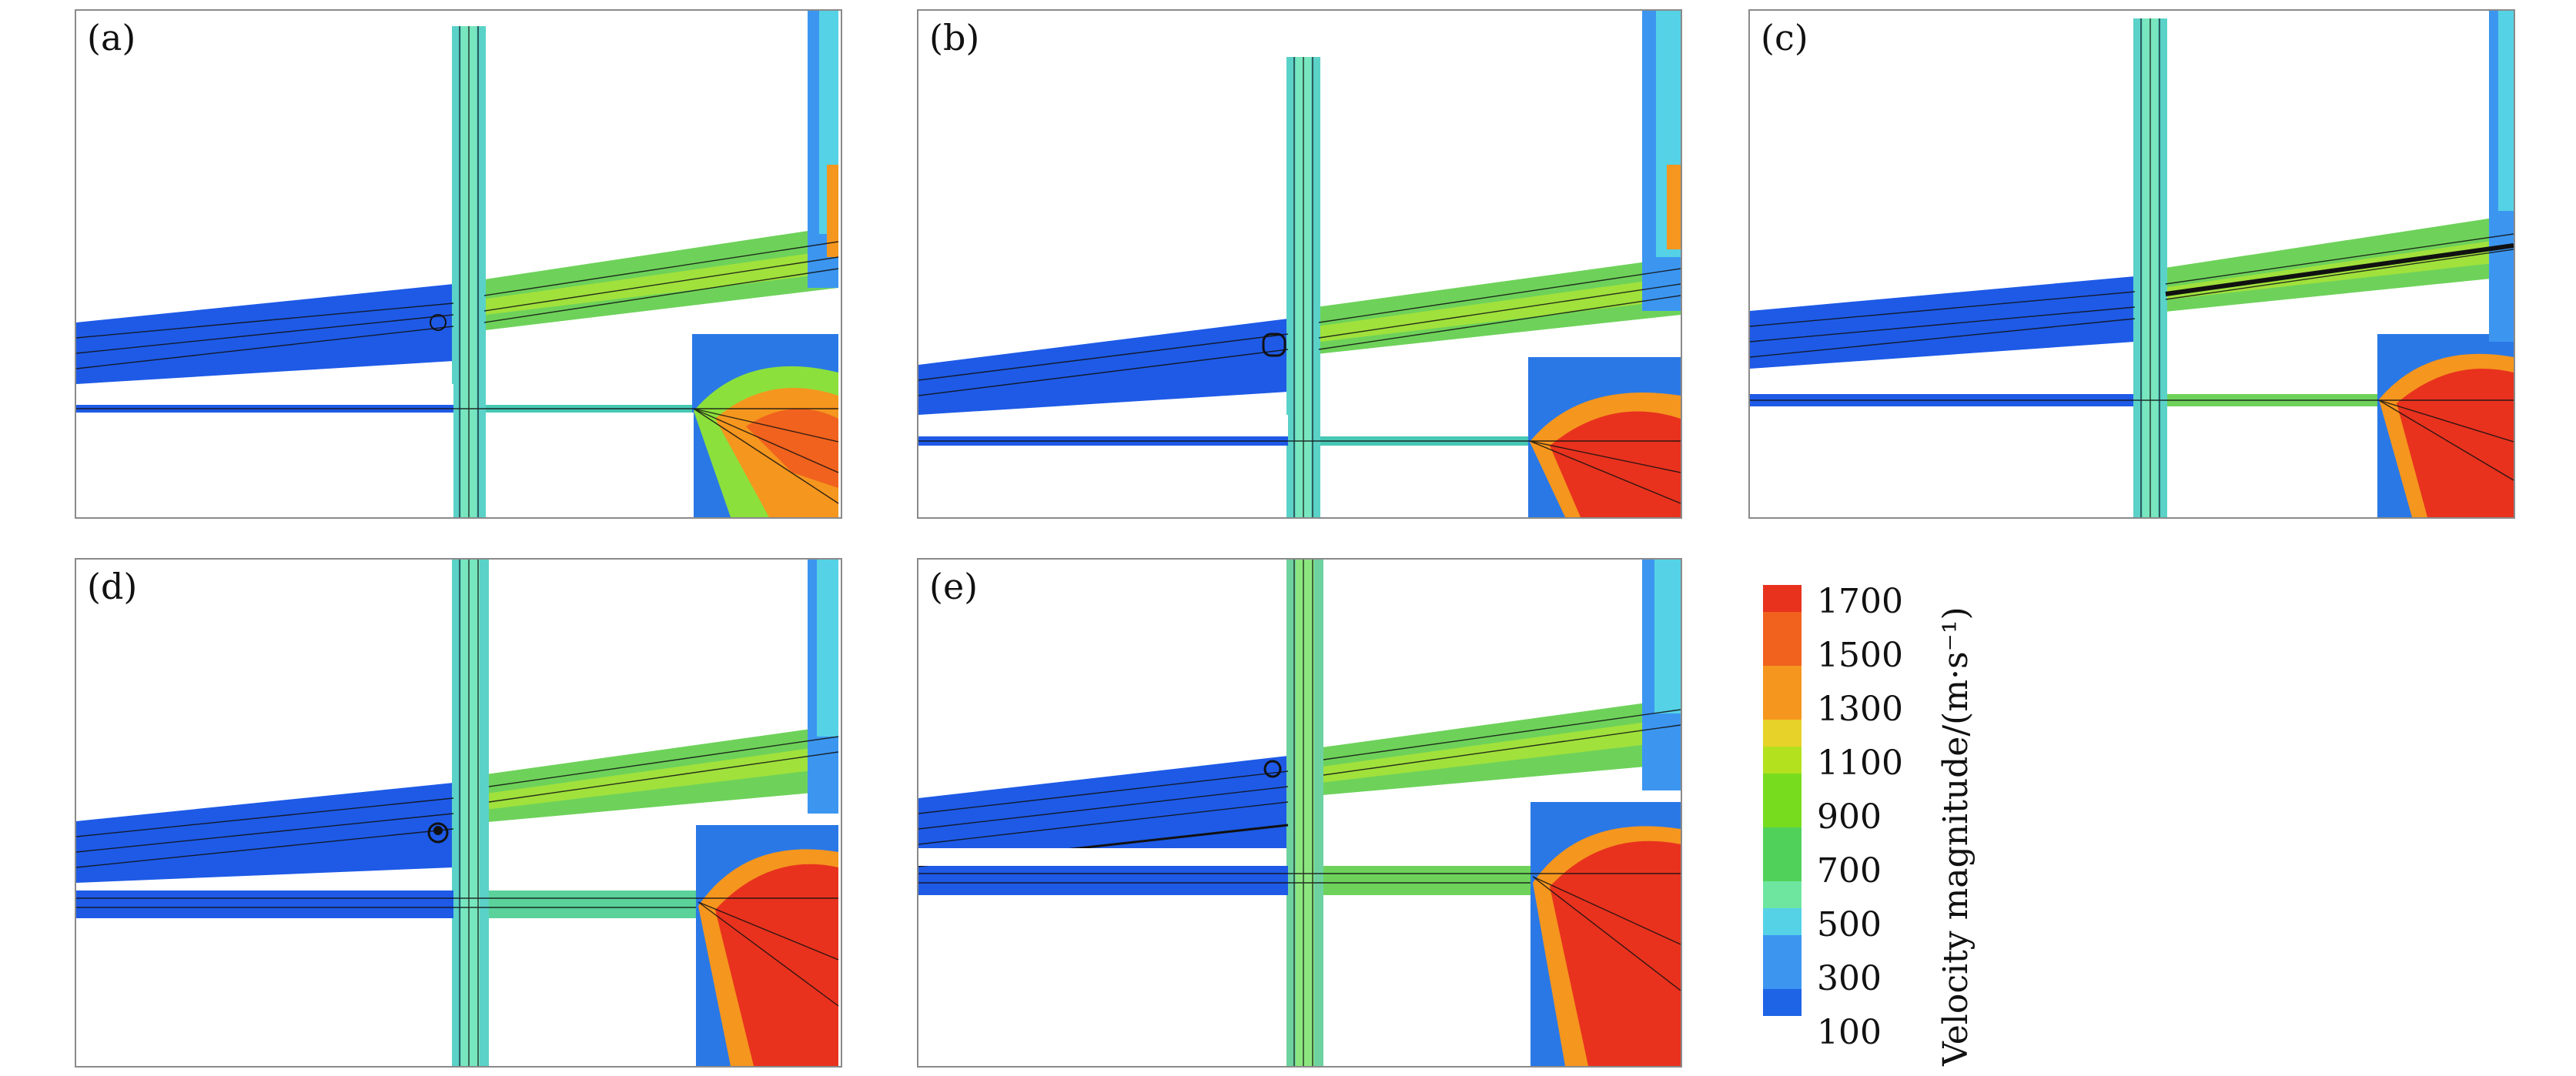  What do you see at coordinates (954, 38) in the screenshot?
I see `panel-label: (b)` at bounding box center [954, 38].